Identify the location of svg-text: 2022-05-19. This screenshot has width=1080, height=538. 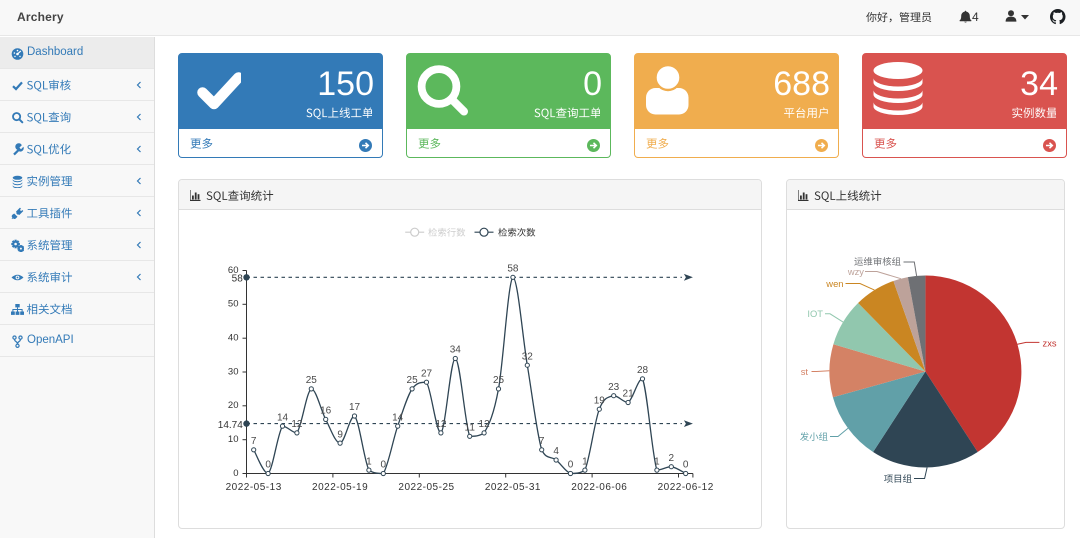
(340, 487).